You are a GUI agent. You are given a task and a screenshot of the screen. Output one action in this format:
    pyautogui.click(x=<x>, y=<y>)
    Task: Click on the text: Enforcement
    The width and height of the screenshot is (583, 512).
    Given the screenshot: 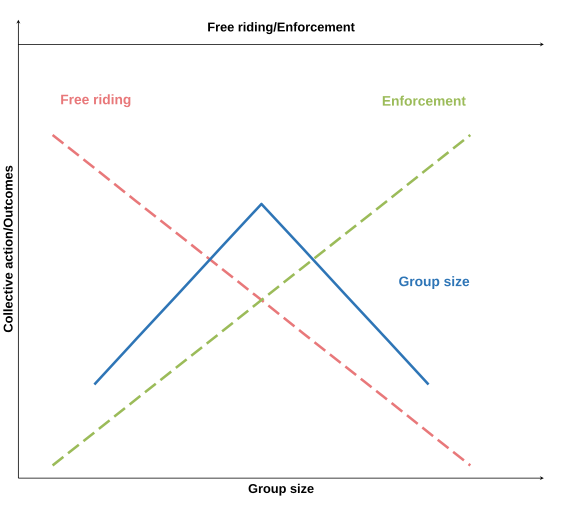 What is the action you would take?
    pyautogui.click(x=424, y=101)
    